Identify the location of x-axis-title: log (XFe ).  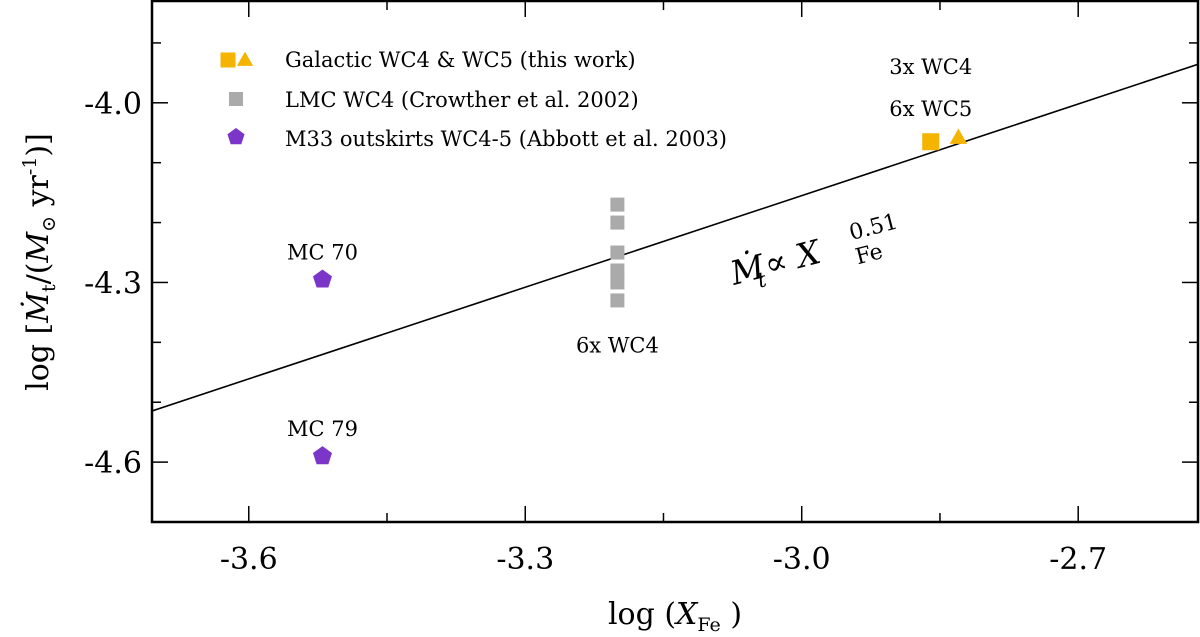
(675, 616).